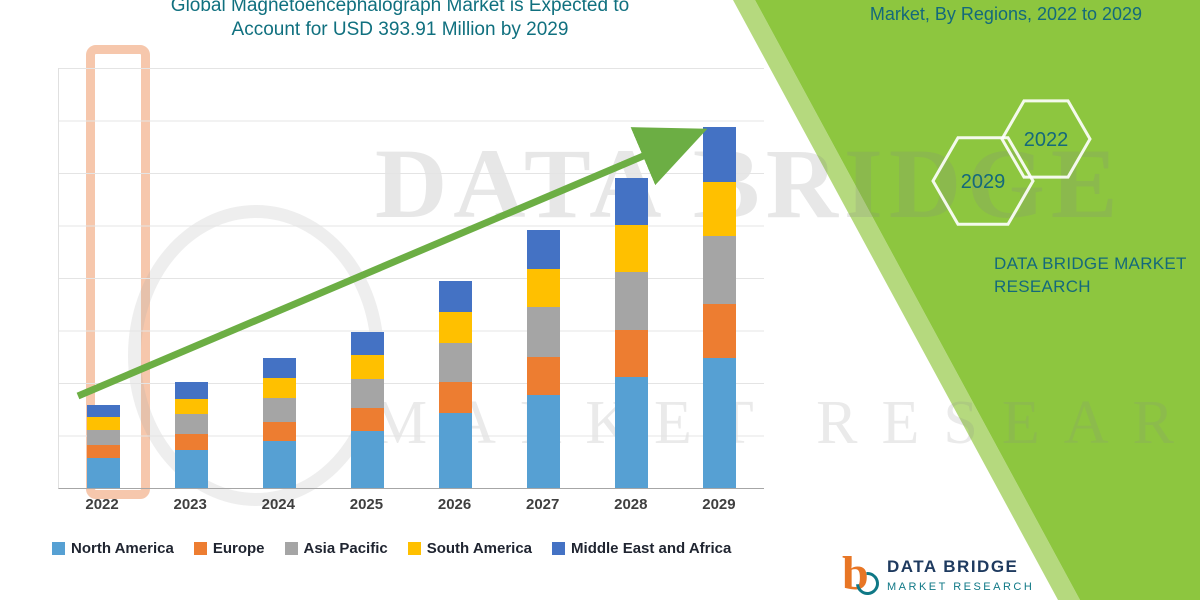 The width and height of the screenshot is (1200, 600). I want to click on x-axis-label-2027: 2027, so click(543, 504).